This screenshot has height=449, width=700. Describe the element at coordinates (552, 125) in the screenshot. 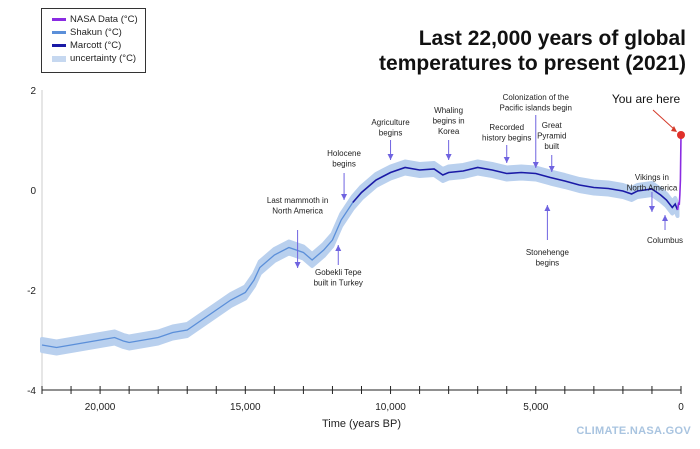

I see `annotation-label: Great` at that location.